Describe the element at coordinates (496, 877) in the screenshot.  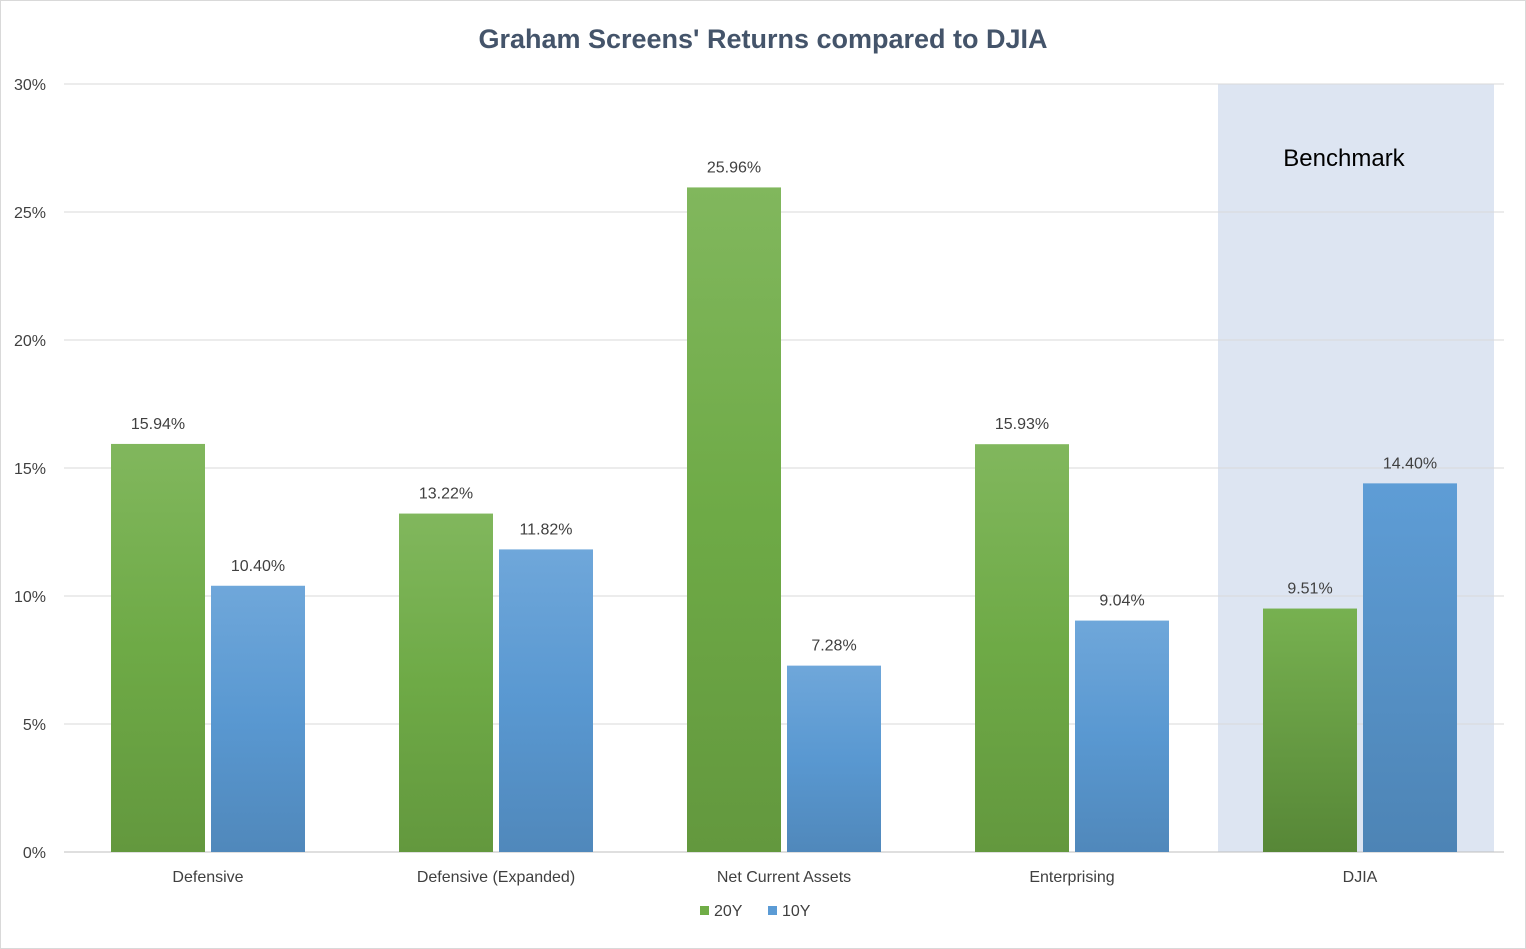
I see `x-category-label: Defensive (Expanded)` at that location.